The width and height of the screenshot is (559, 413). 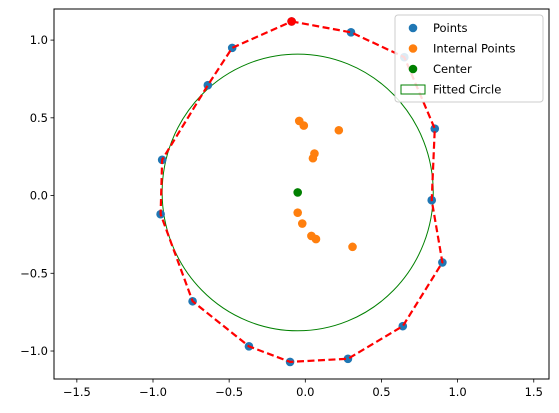 I want to click on legend-label: Points, so click(x=450, y=28).